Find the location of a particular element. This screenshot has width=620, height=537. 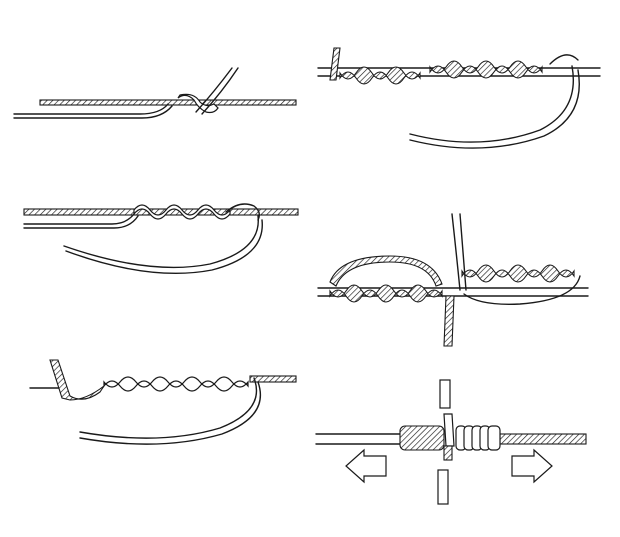

center-end-hatched is located at coordinates (448, 453).